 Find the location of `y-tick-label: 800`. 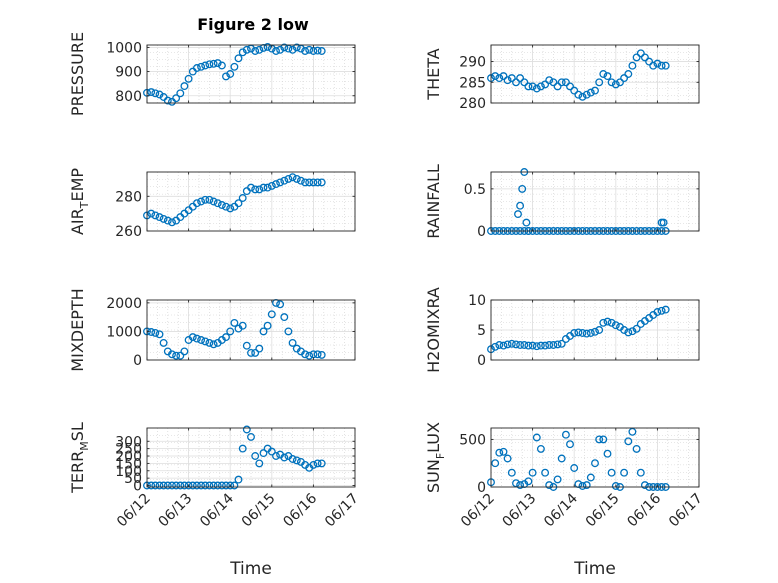

y-tick-label: 800 is located at coordinates (128, 97).